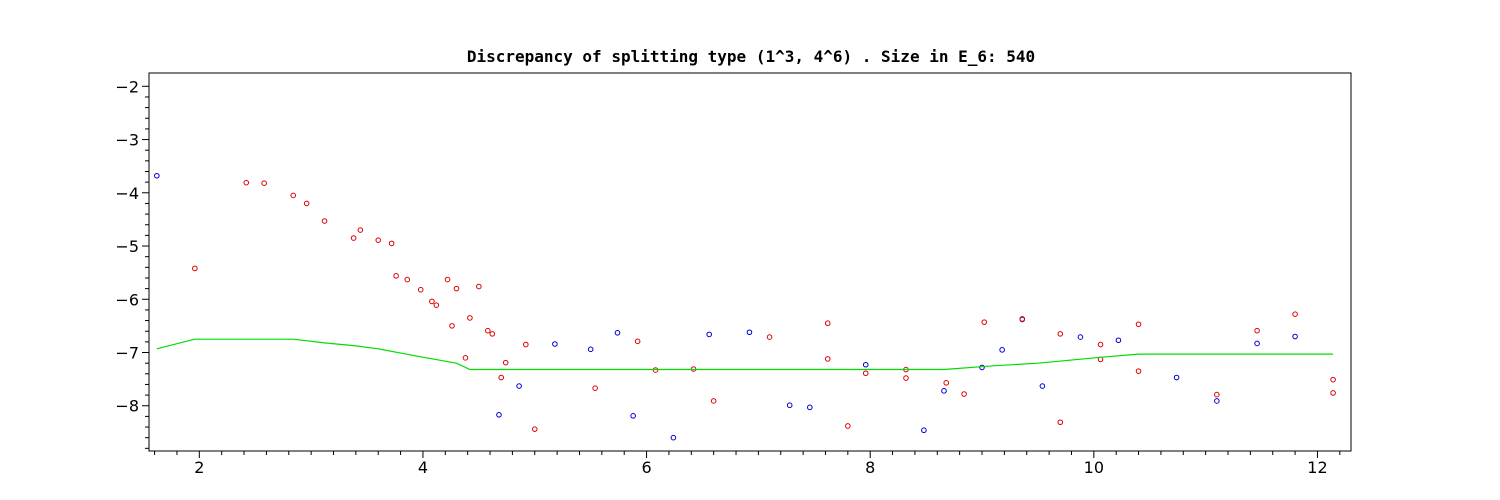 Image resolution: width=1500 pixels, height=500 pixels. What do you see at coordinates (127, 246) in the screenshot?
I see `y-tick-label: −5` at bounding box center [127, 246].